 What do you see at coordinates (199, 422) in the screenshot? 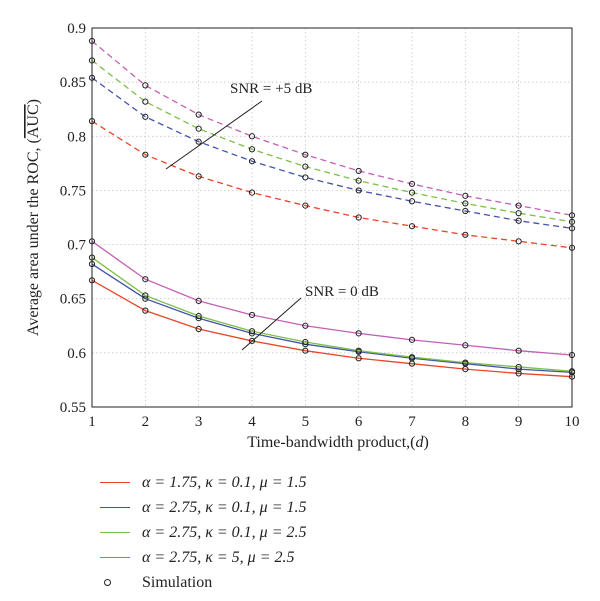
I see `x-tick-label: 3` at bounding box center [199, 422].